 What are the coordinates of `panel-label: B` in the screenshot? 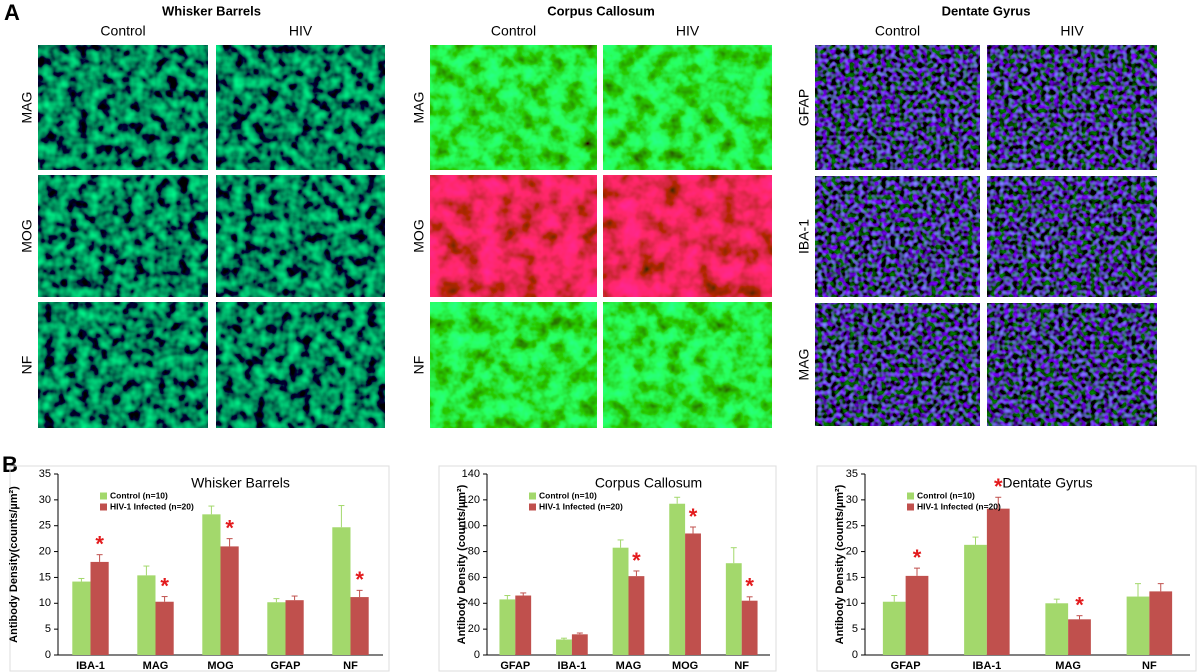 It's located at (10, 464).